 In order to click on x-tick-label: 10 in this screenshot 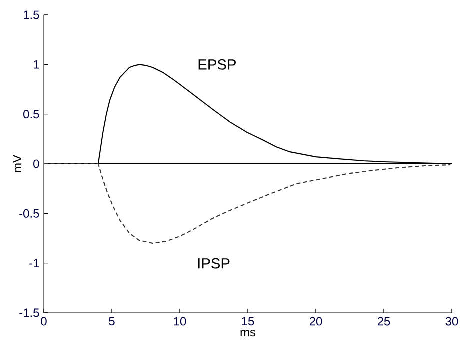, I will do `click(180, 321)`.